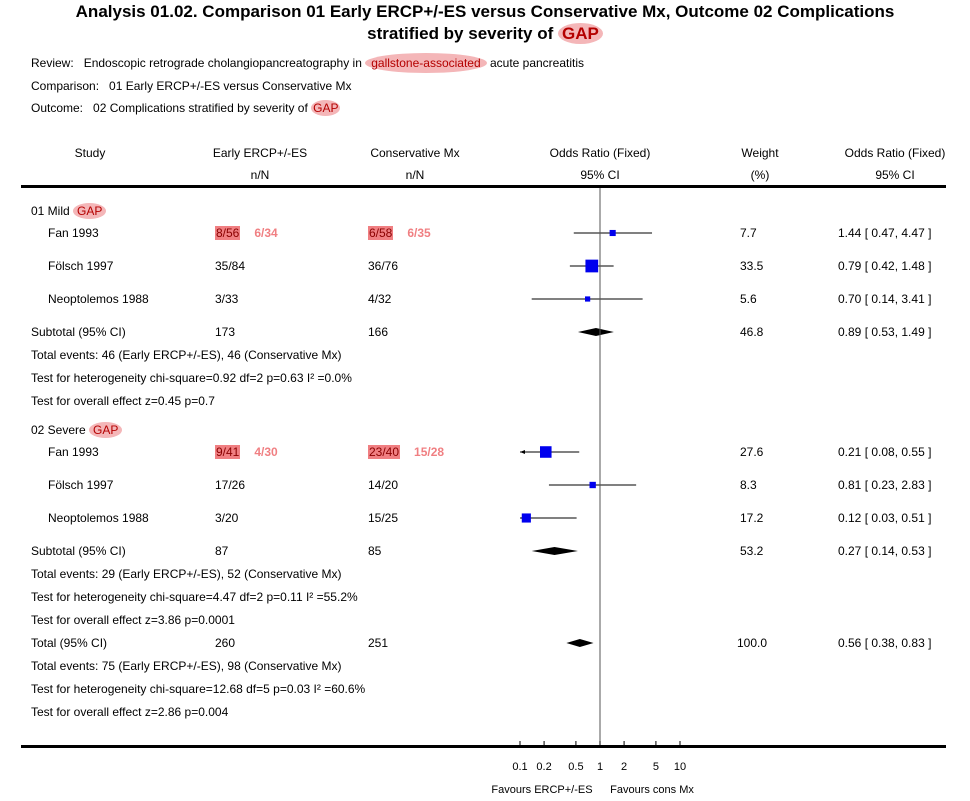 This screenshot has height=801, width=970. I want to click on header-weight-sub: (%), so click(760, 175).